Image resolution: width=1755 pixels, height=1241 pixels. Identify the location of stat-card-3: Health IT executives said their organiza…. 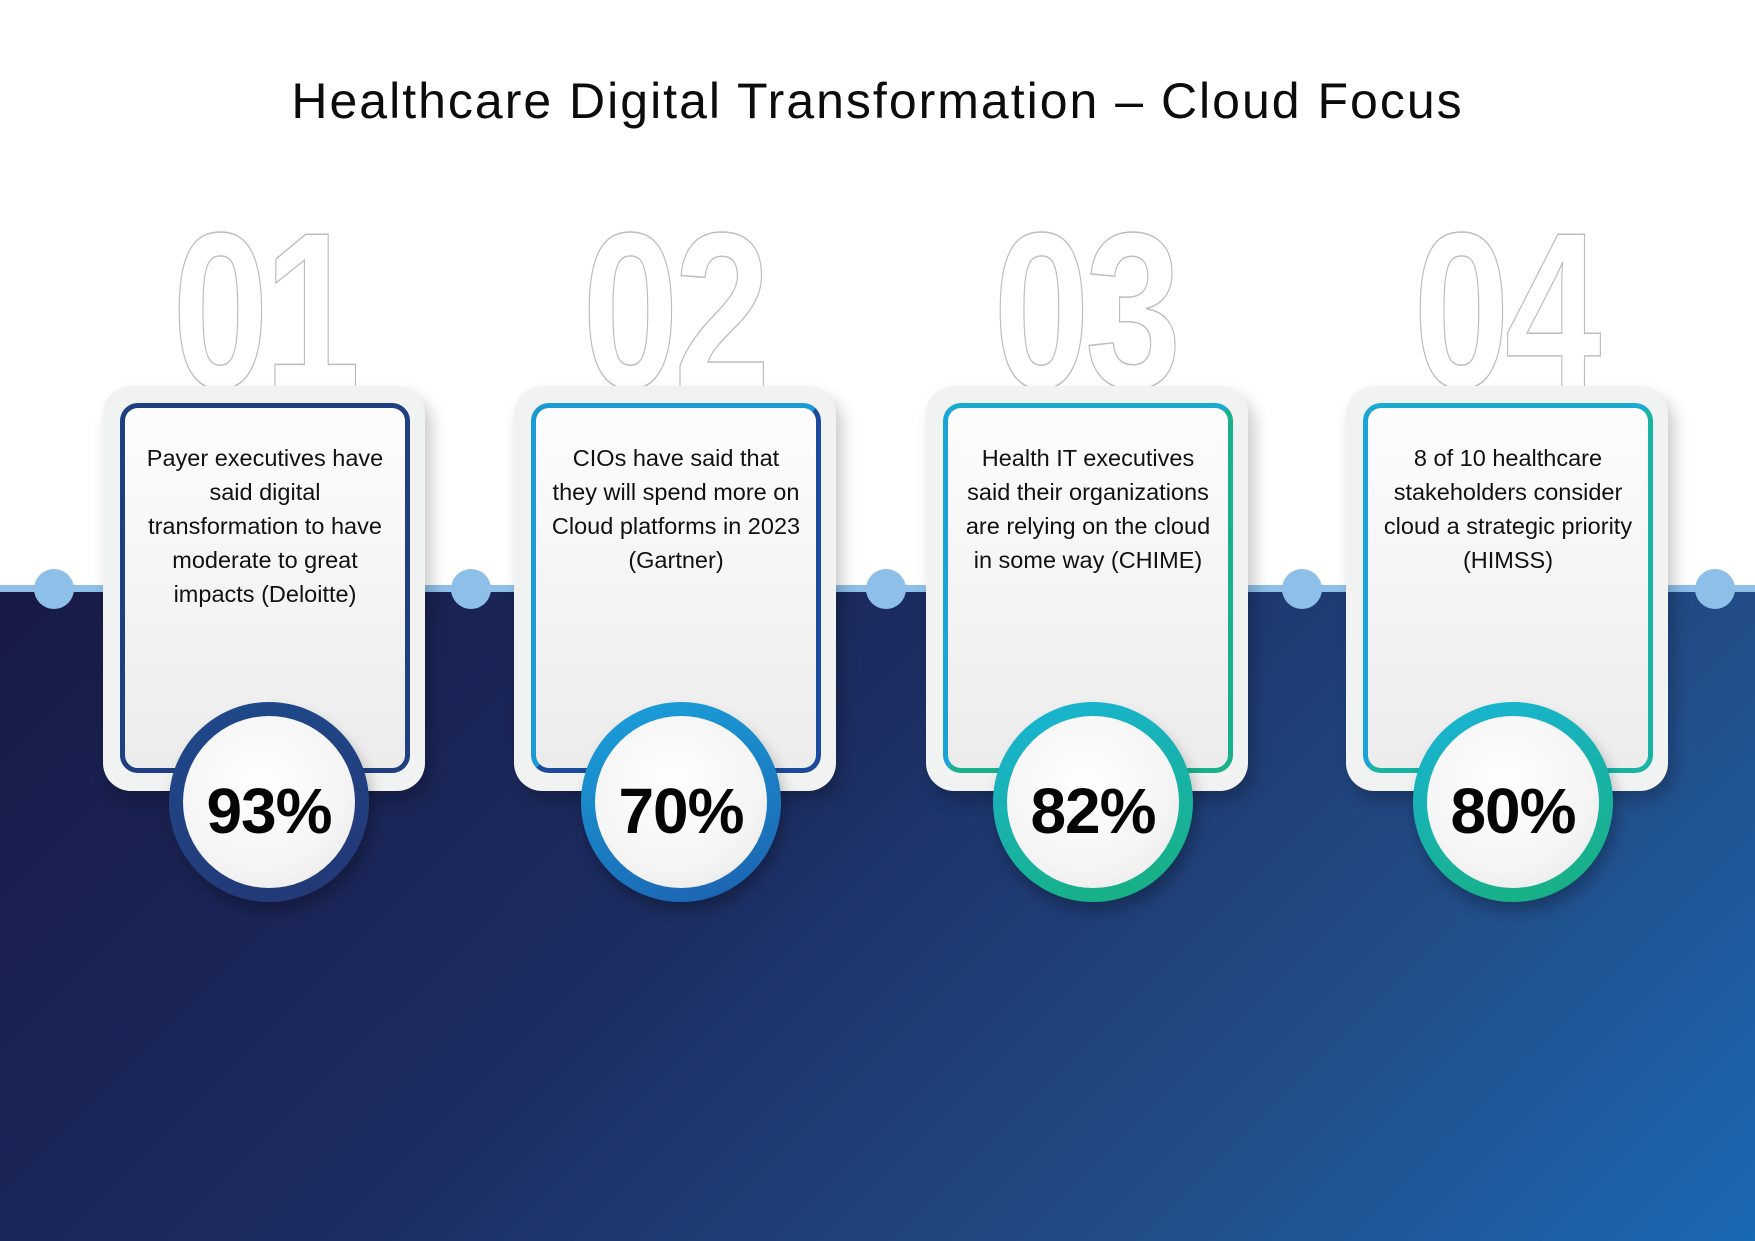
(1087, 588).